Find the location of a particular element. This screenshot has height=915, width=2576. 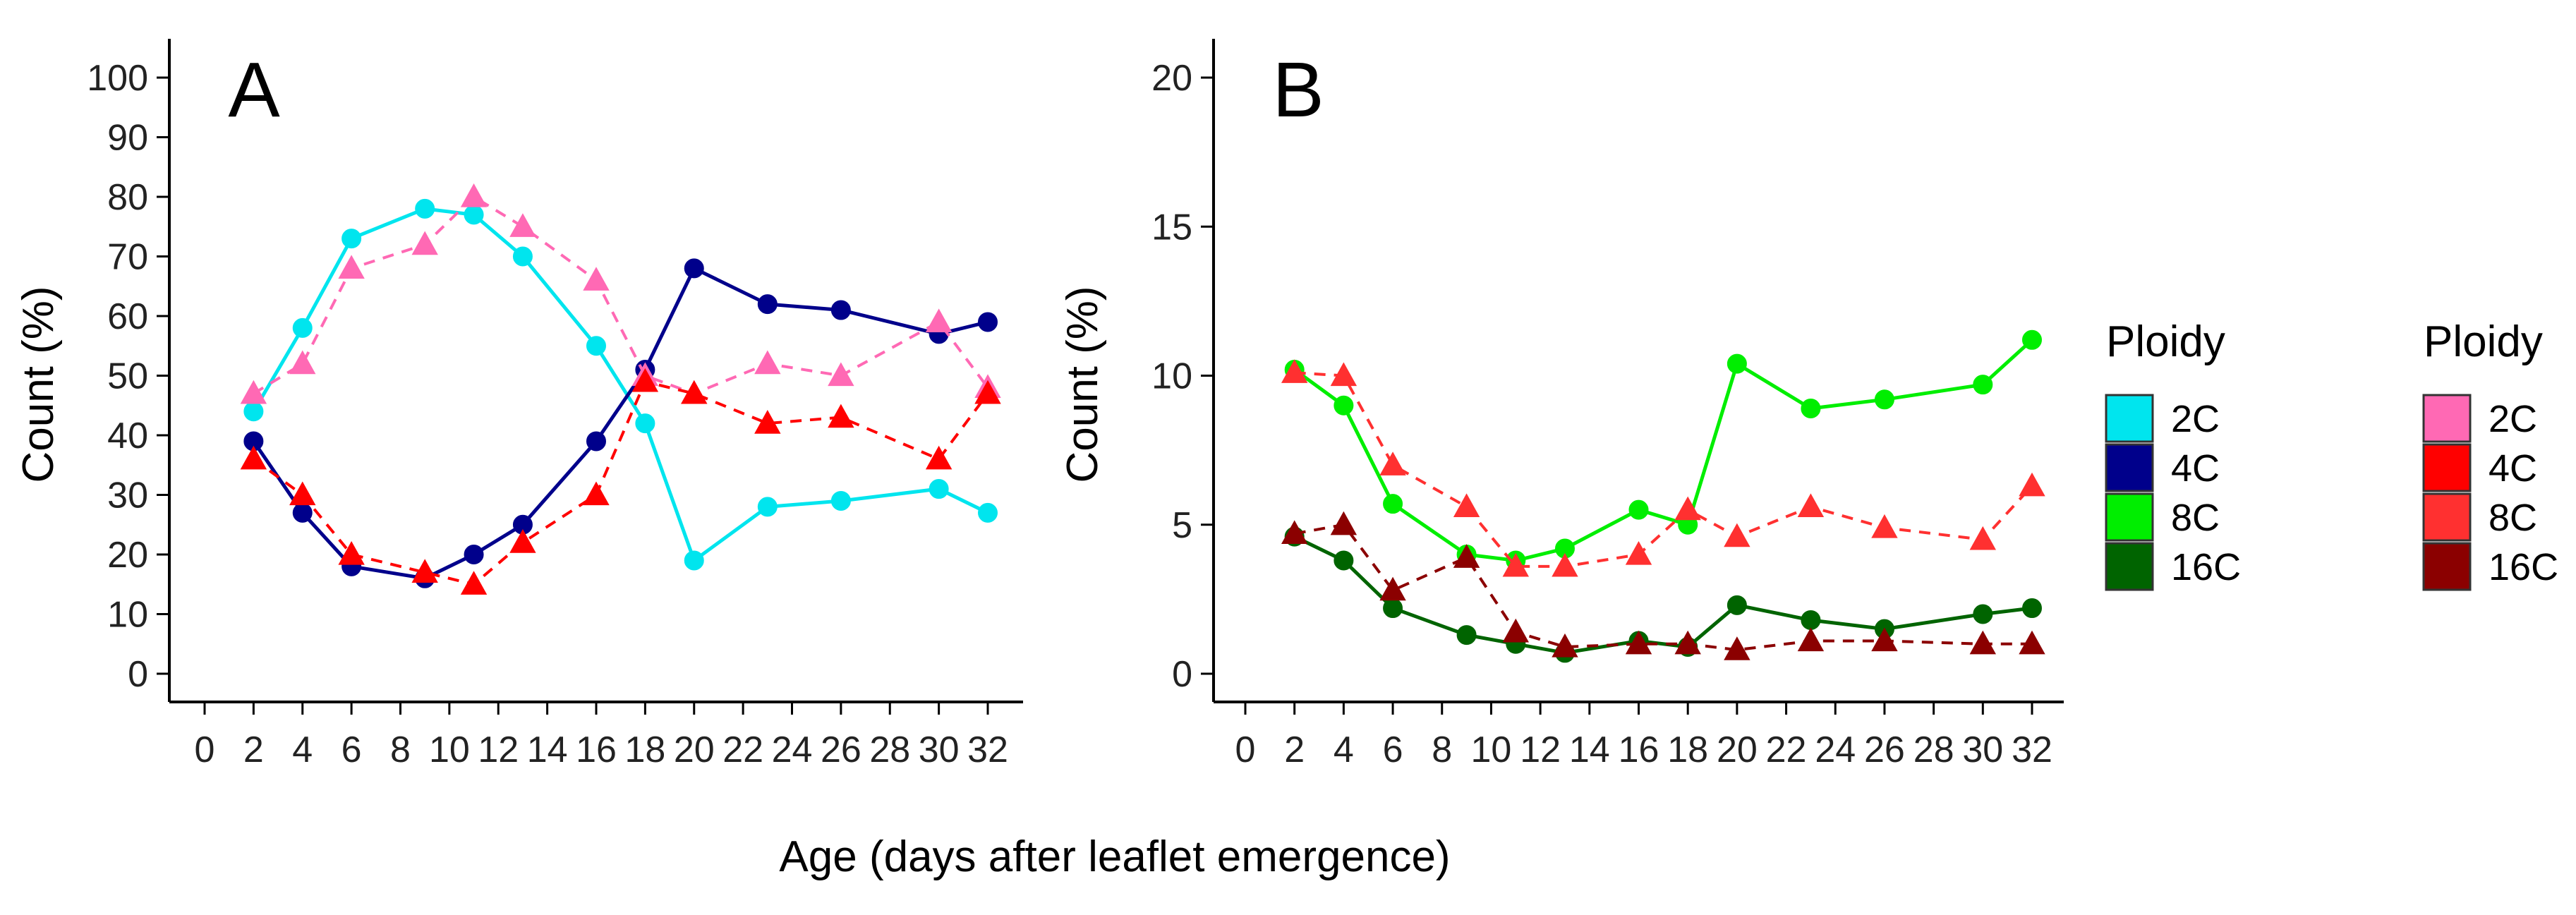

legend-swatch-2C is located at coordinates (2447, 419).